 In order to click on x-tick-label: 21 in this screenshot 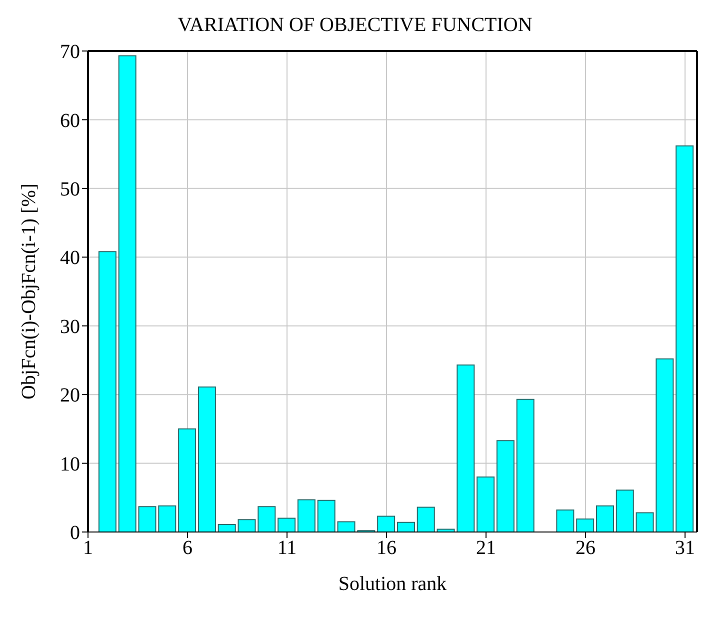, I will do `click(486, 548)`.